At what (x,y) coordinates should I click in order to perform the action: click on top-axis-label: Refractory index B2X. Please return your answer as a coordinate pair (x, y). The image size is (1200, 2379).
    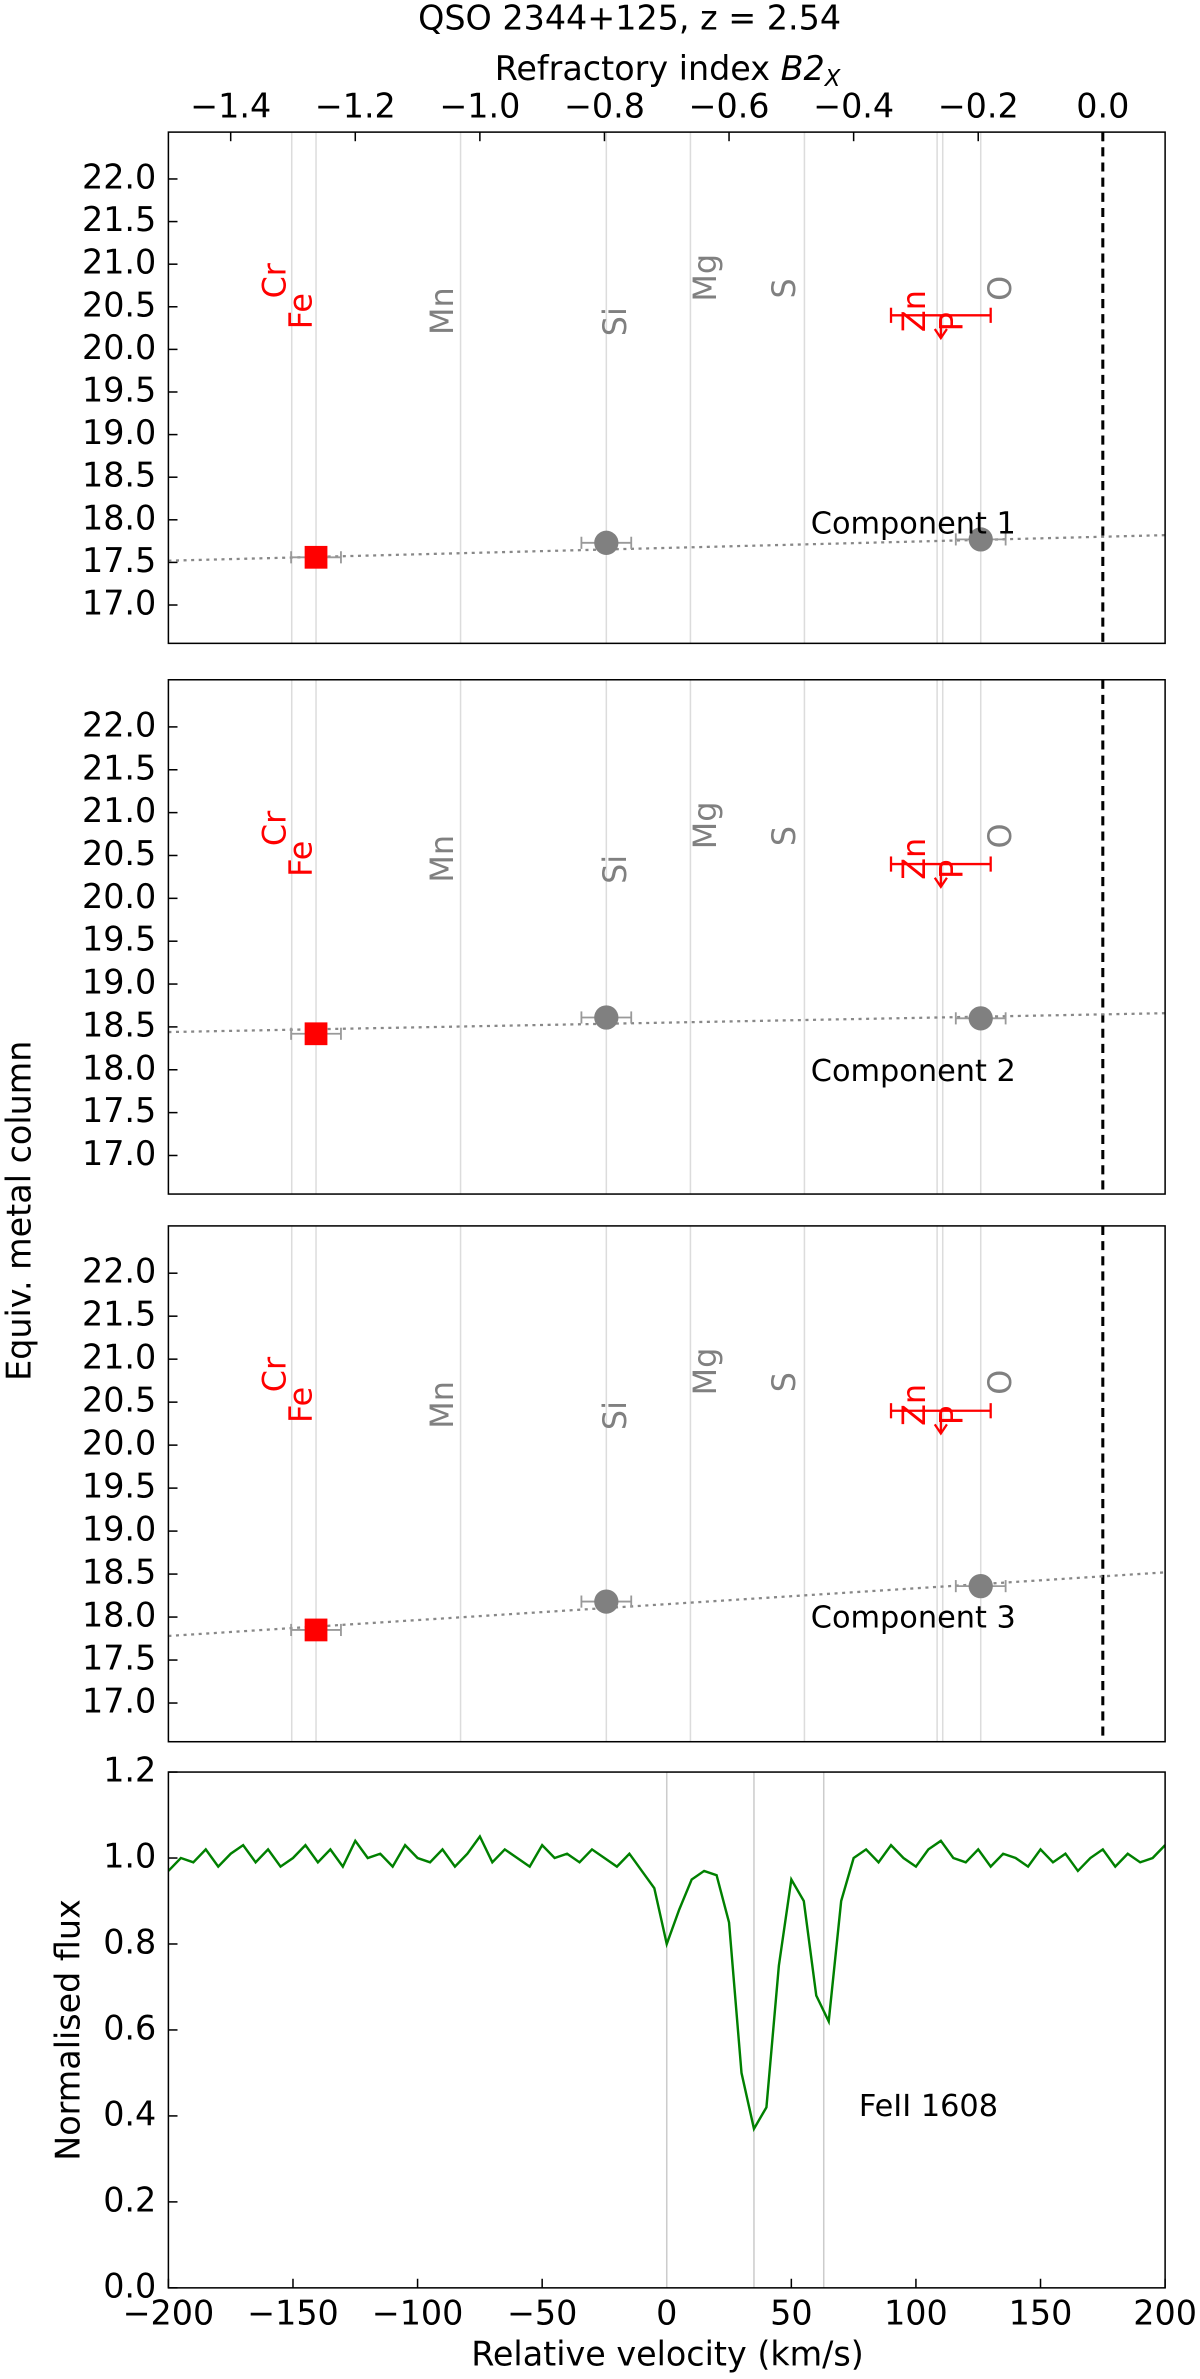
    Looking at the image, I should click on (668, 69).